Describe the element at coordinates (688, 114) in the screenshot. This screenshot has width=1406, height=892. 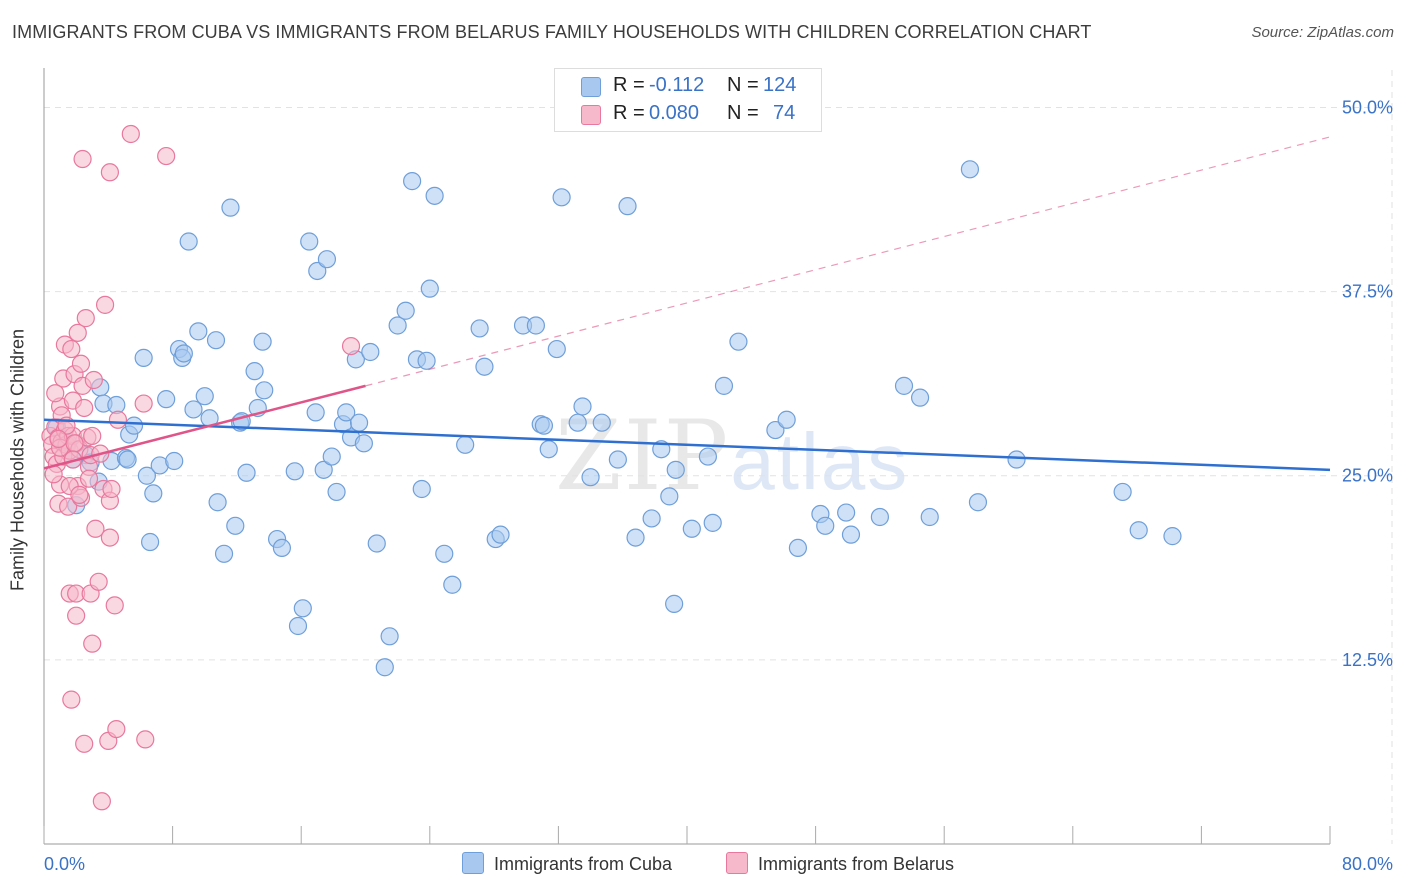
I see `legend-row-belarus: R = 0.080 N = 74` at that location.